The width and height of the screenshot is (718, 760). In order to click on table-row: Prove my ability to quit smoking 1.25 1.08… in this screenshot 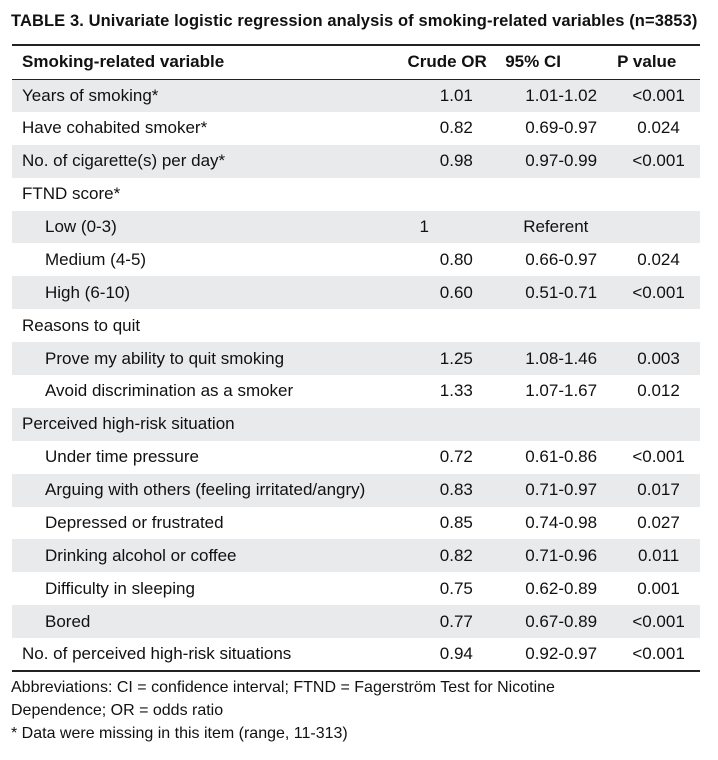, I will do `click(356, 359)`.